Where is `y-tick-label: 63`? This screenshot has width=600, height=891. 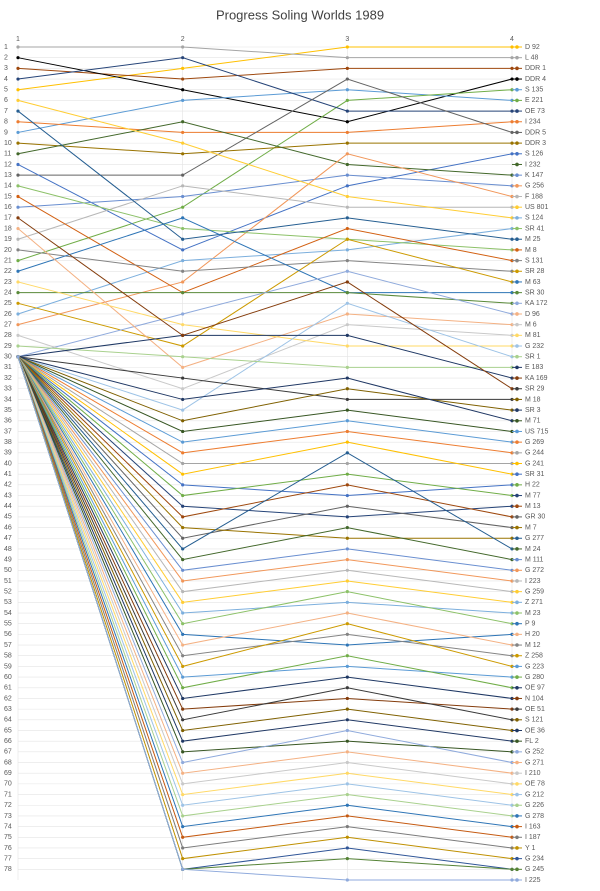
y-tick-label: 63 is located at coordinates (8, 709).